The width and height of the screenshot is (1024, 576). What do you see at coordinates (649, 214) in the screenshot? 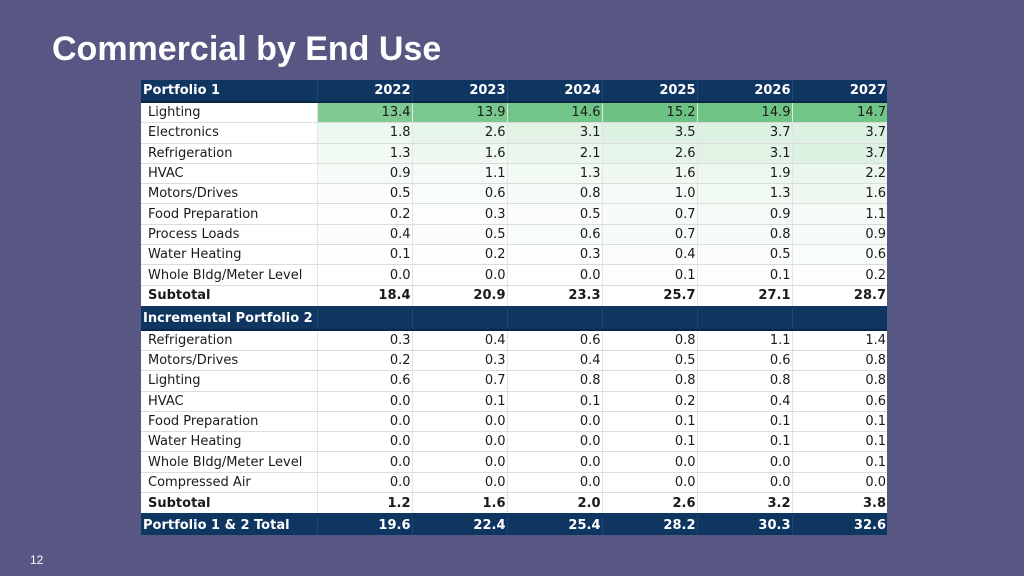
I see `value-cell: 0.7` at bounding box center [649, 214].